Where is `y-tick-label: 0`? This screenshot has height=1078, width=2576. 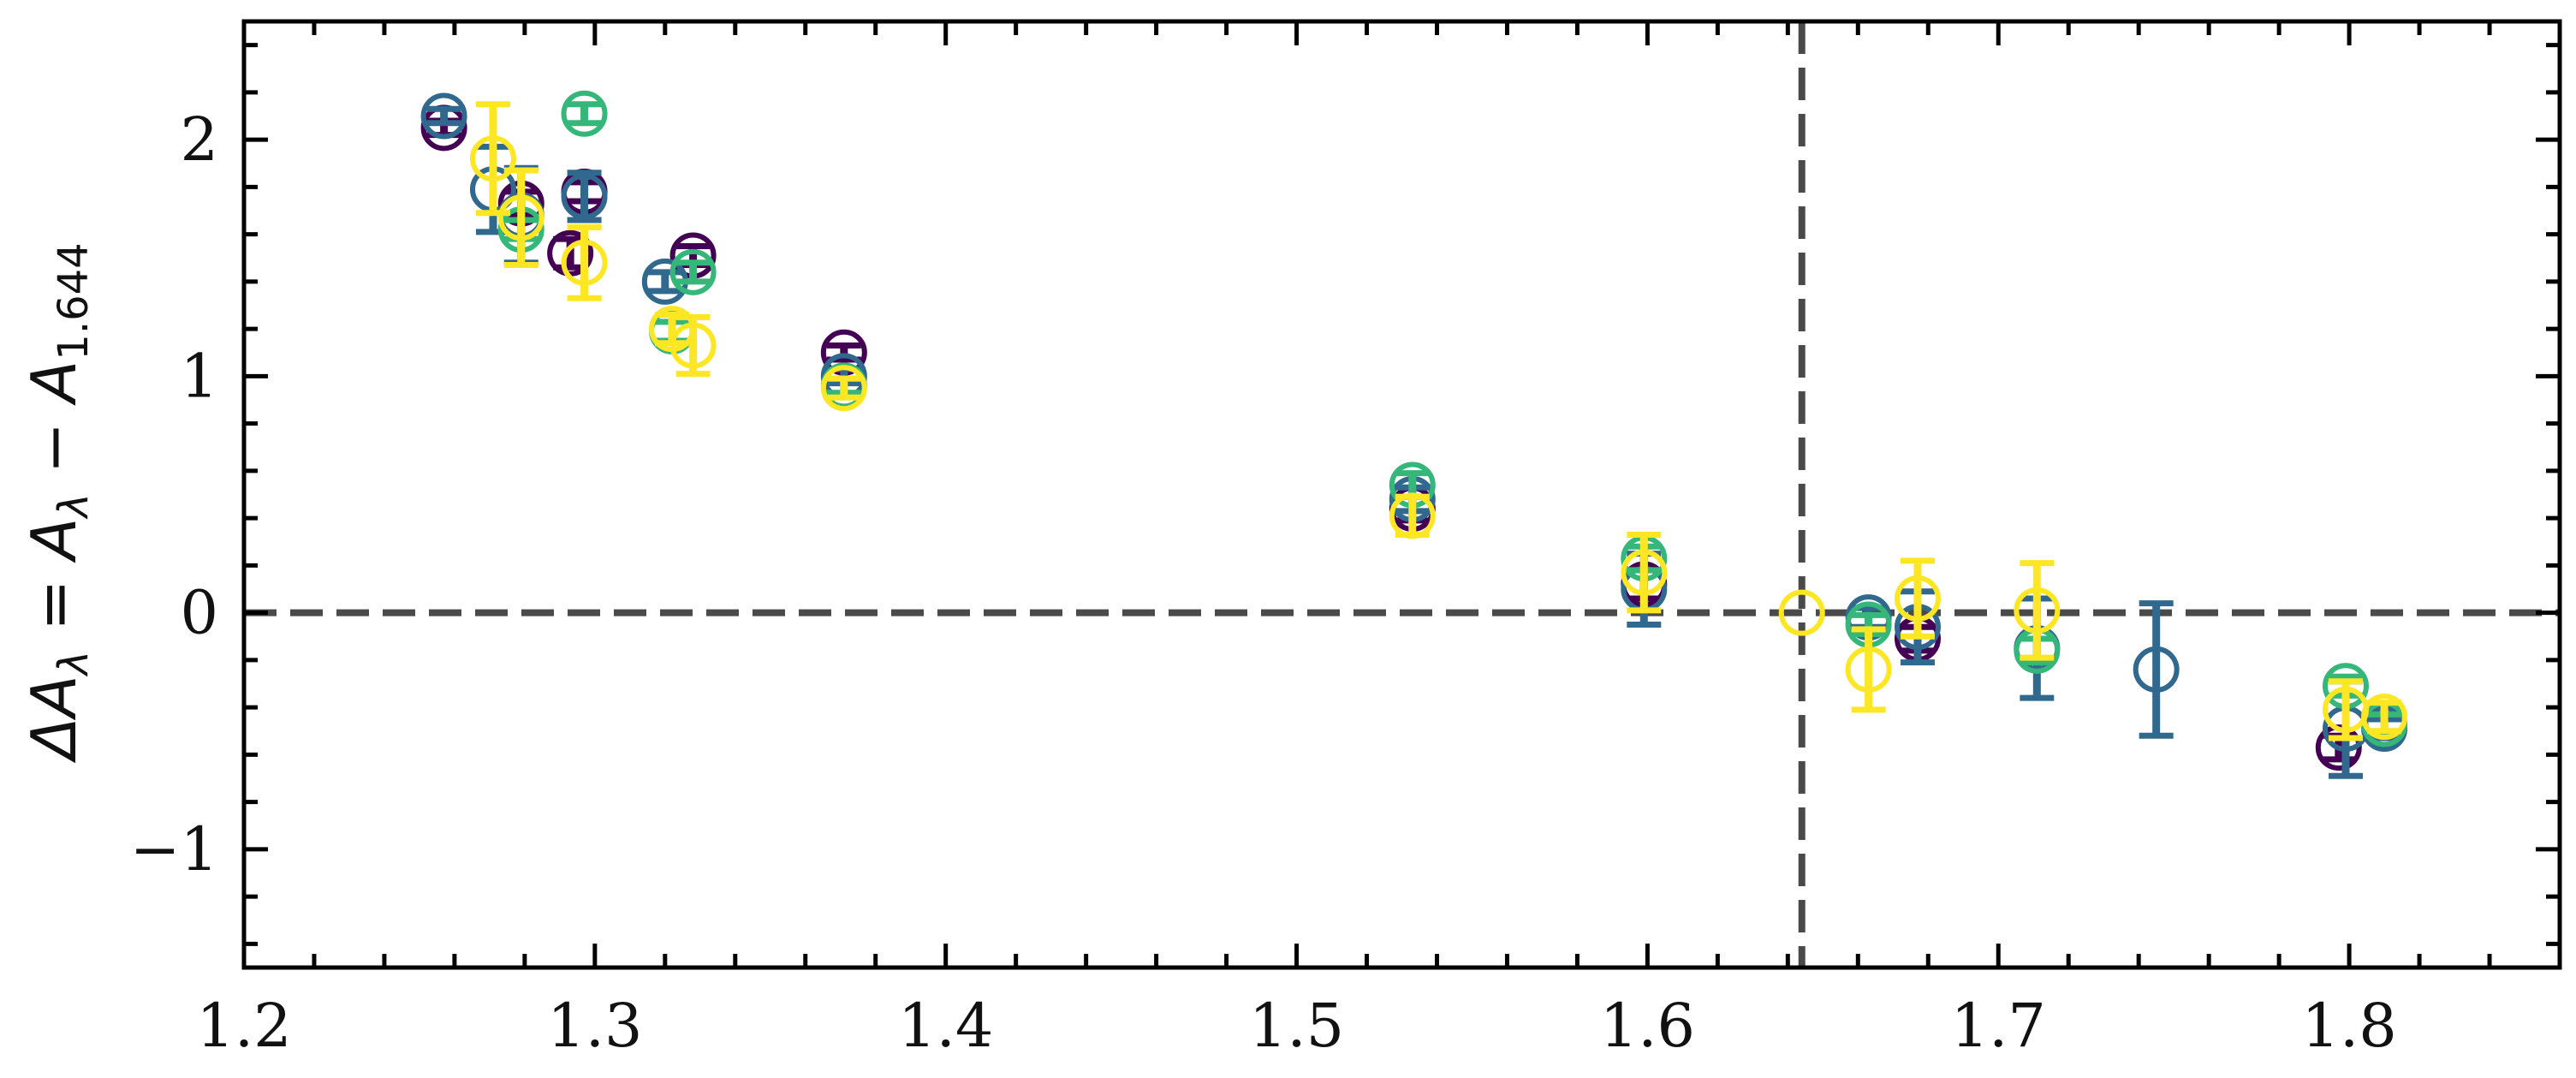 y-tick-label: 0 is located at coordinates (199, 613).